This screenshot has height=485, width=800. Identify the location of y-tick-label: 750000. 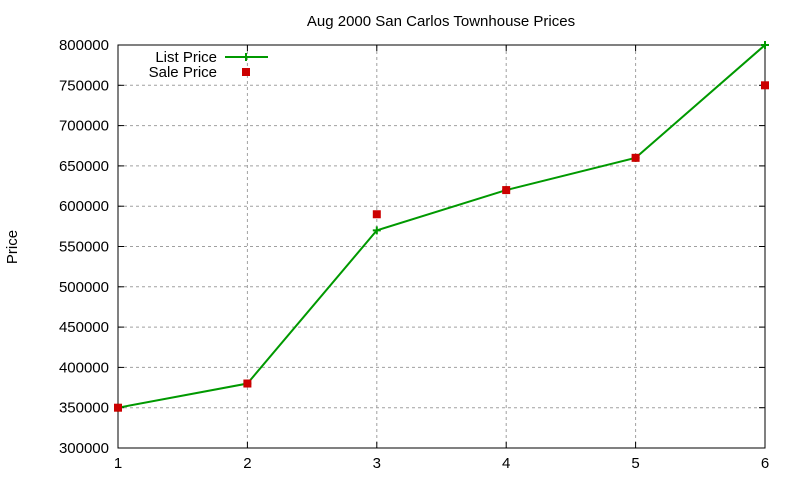
(84, 85).